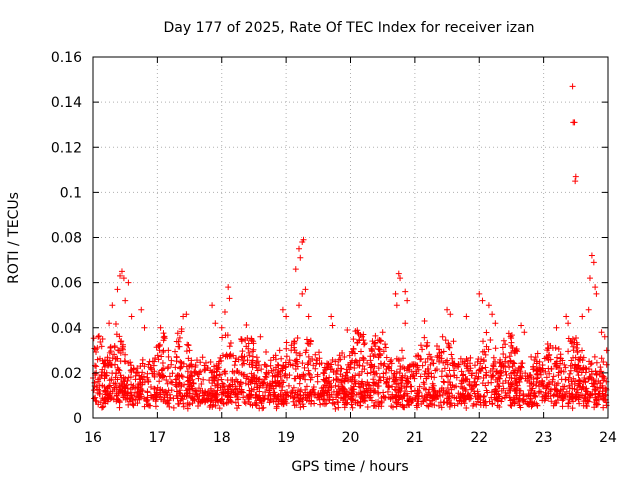 This screenshot has width=640, height=480. Describe the element at coordinates (222, 438) in the screenshot. I see `x-tick-label: 18` at that location.